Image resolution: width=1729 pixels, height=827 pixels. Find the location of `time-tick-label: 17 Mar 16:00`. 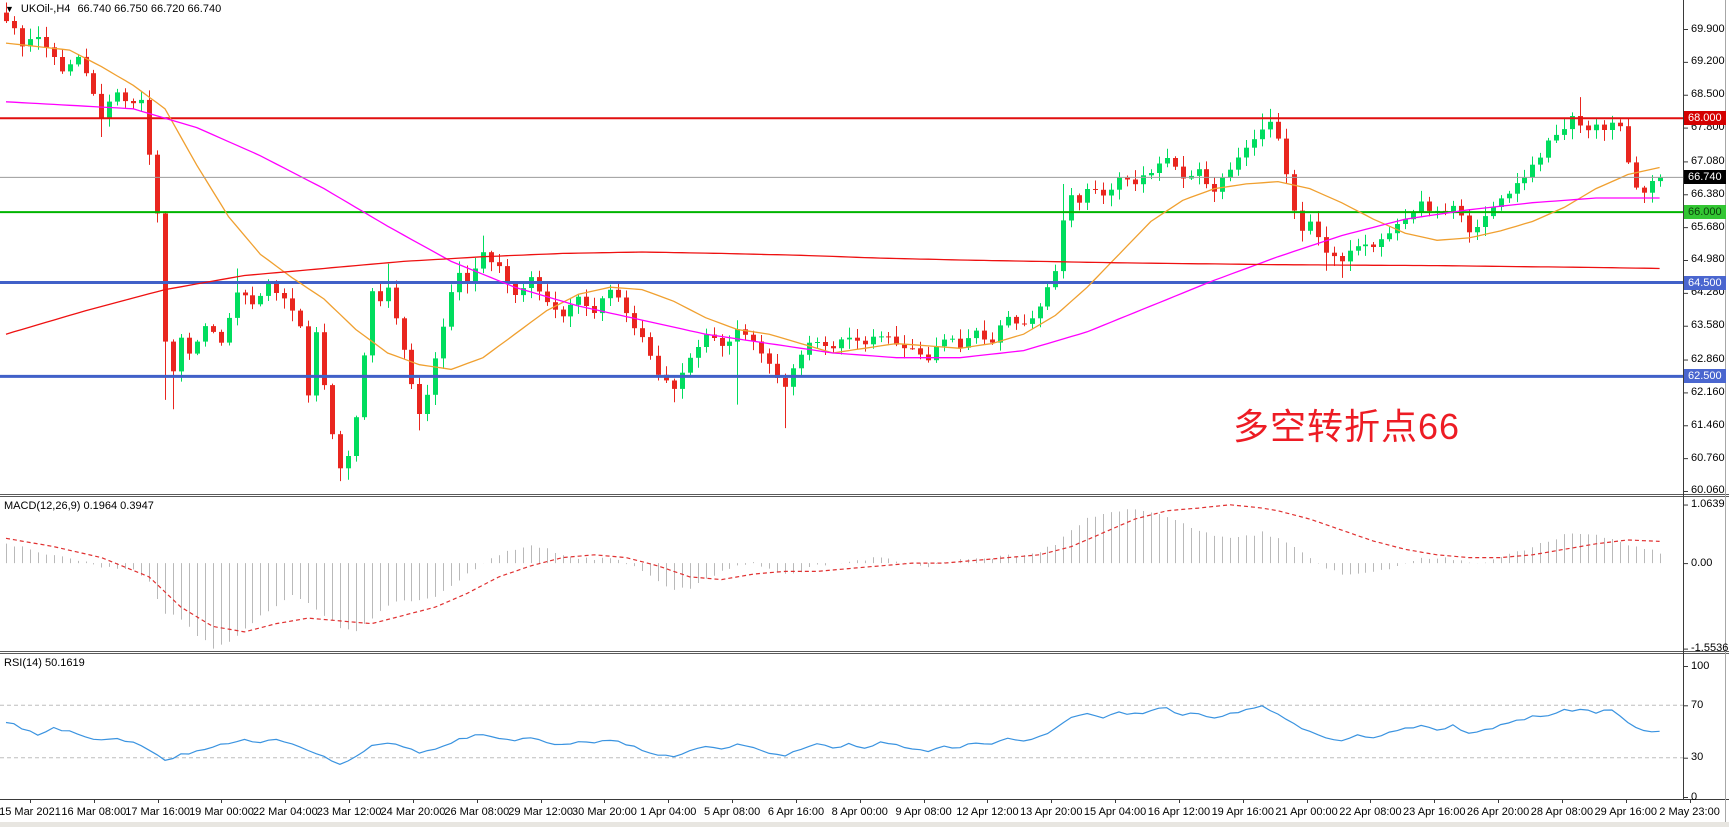

time-tick-label: 17 Mar 16:00 is located at coordinates (158, 812).